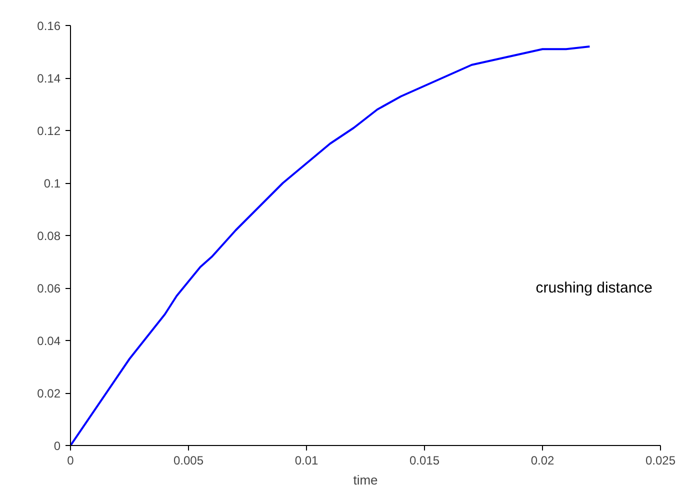 This screenshot has width=700, height=501. Describe the element at coordinates (49, 236) in the screenshot. I see `y-tick-label: 0.08` at that location.